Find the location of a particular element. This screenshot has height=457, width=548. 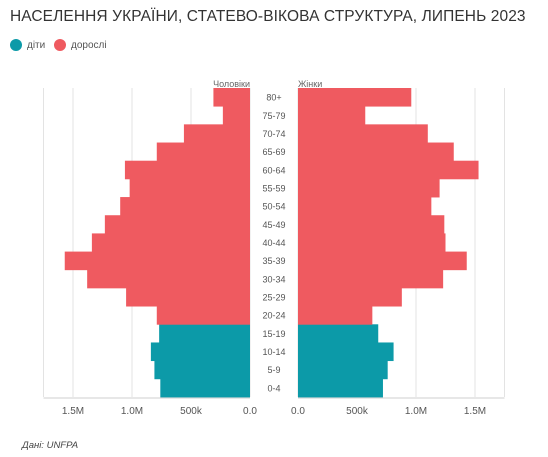

age-label: 40-44 is located at coordinates (273, 243).